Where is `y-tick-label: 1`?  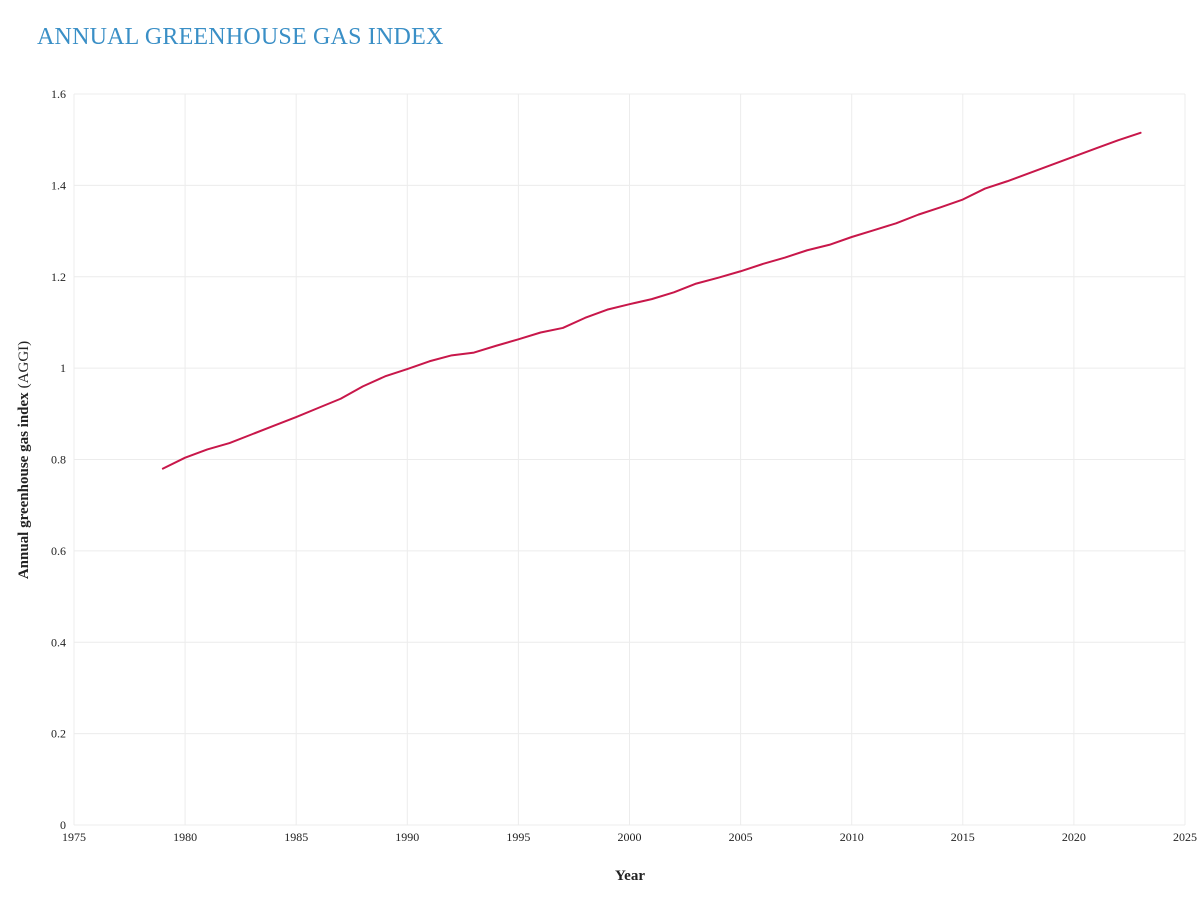 y-tick-label: 1 is located at coordinates (63, 368).